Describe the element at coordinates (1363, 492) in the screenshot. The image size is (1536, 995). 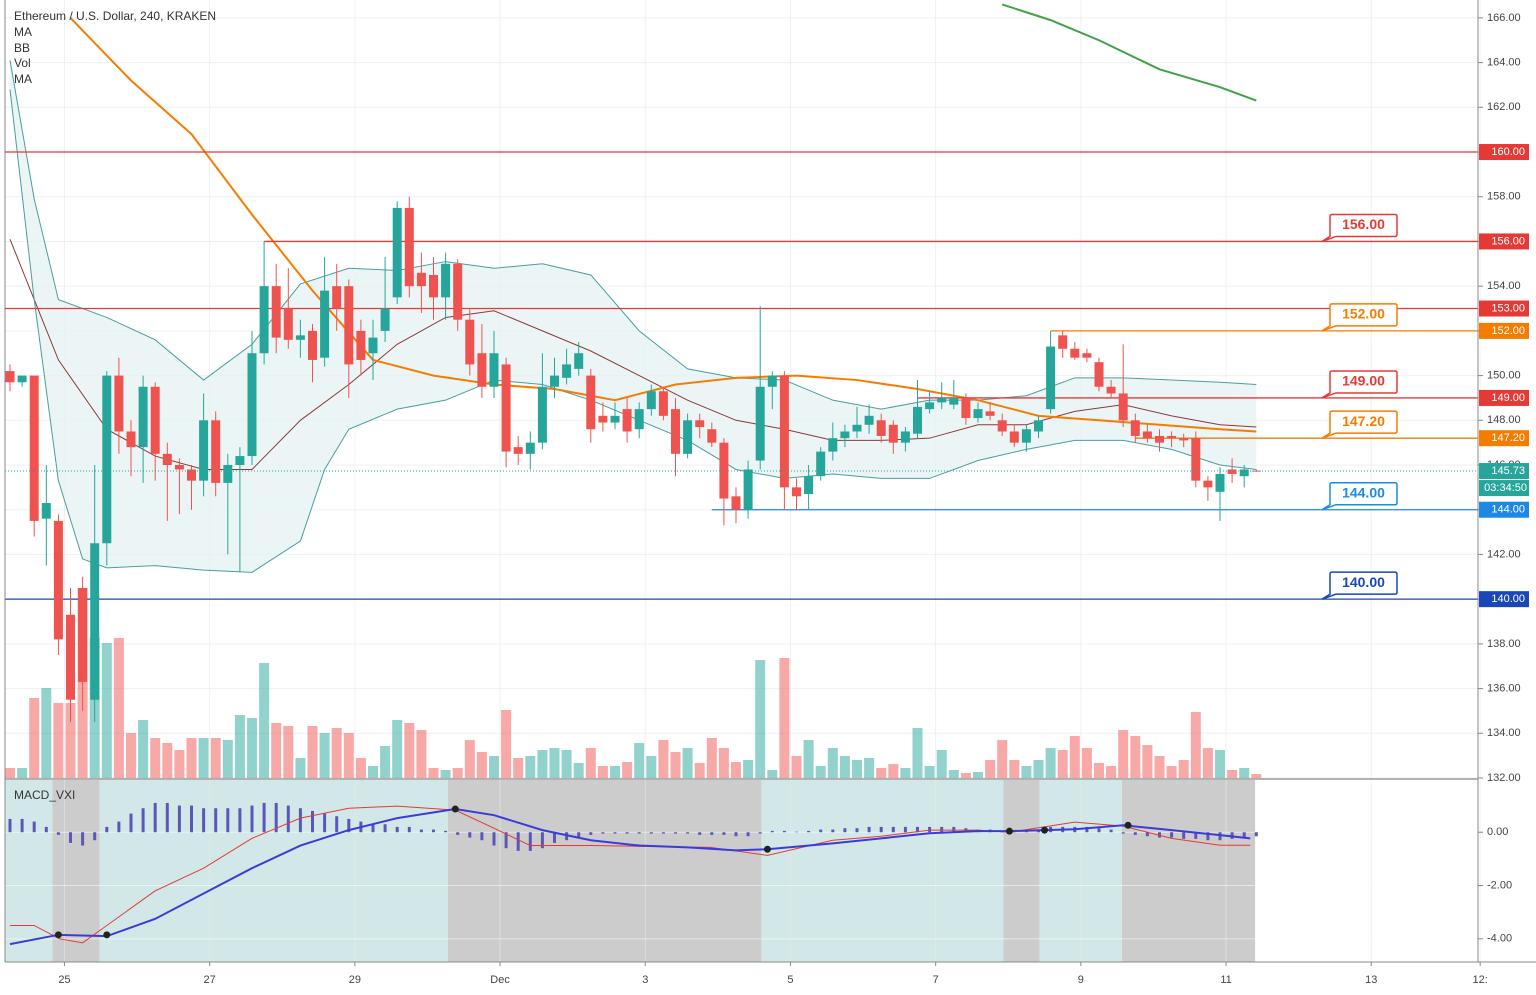
I see `callout-label: 144.00` at that location.